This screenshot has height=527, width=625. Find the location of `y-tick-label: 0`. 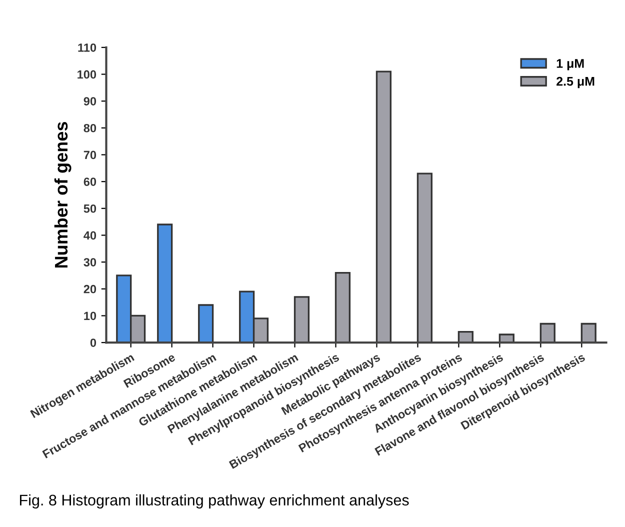

y-tick-label: 0 is located at coordinates (93, 342).